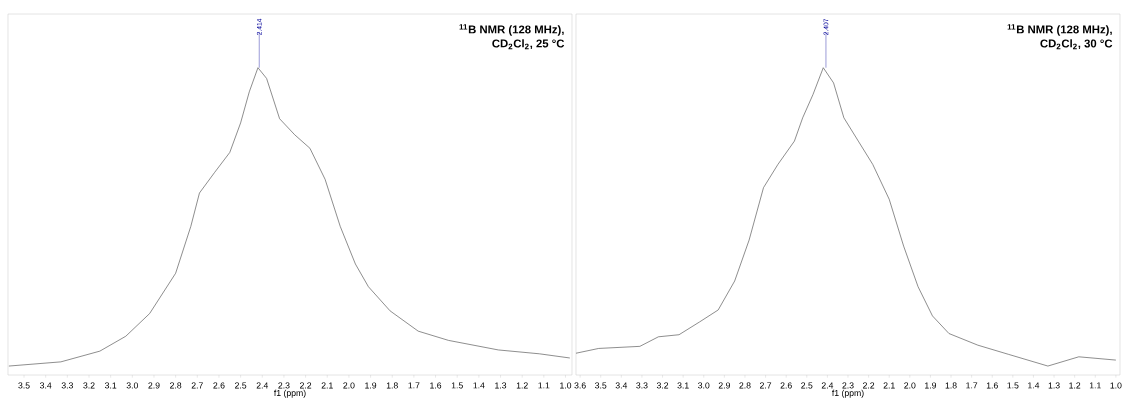 The height and width of the screenshot is (401, 1122). Describe the element at coordinates (528, 44) in the screenshot. I see `chart-subtitle: CD$_{2}$Cl$_{2}$, 25 °C` at that location.